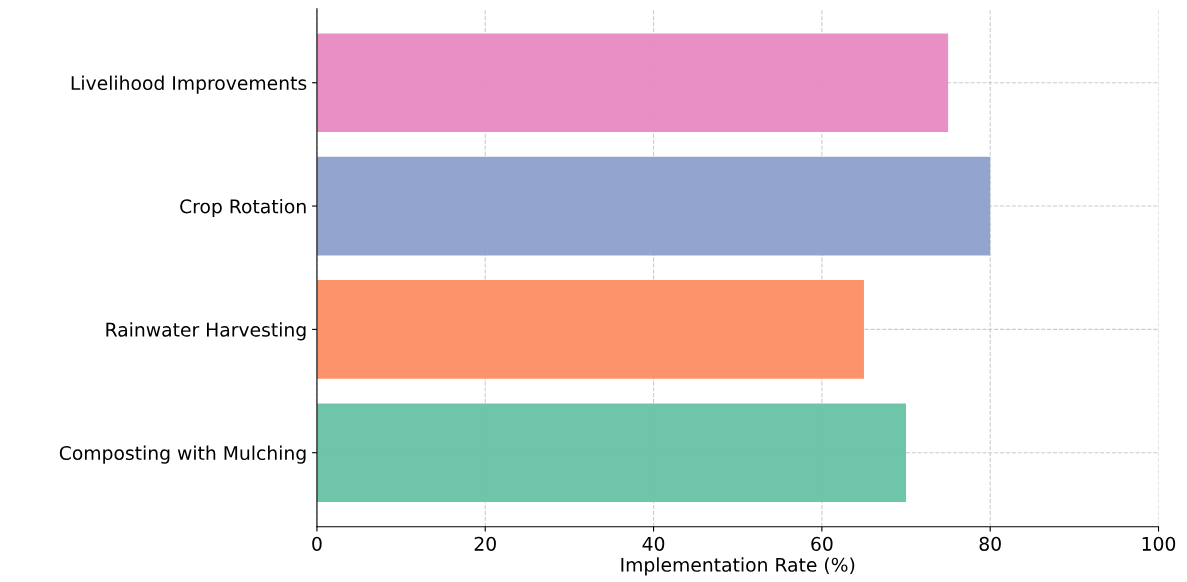 This screenshot has width=1187, height=582. What do you see at coordinates (822, 543) in the screenshot?
I see `x-tick-label: 60` at bounding box center [822, 543].